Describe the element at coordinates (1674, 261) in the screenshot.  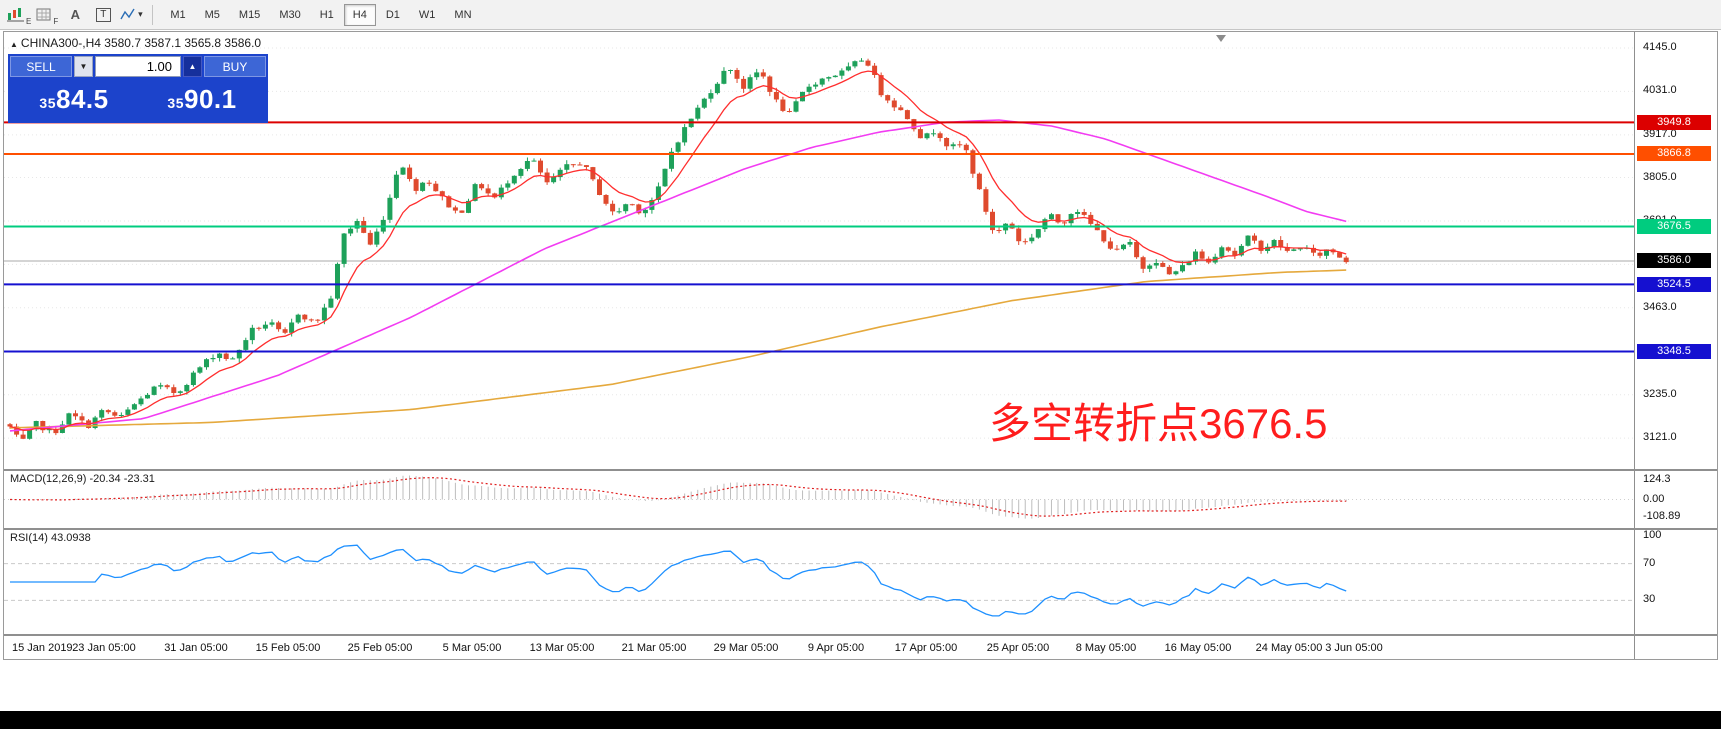
I see `bid-price-label: 3586.0` at that location.